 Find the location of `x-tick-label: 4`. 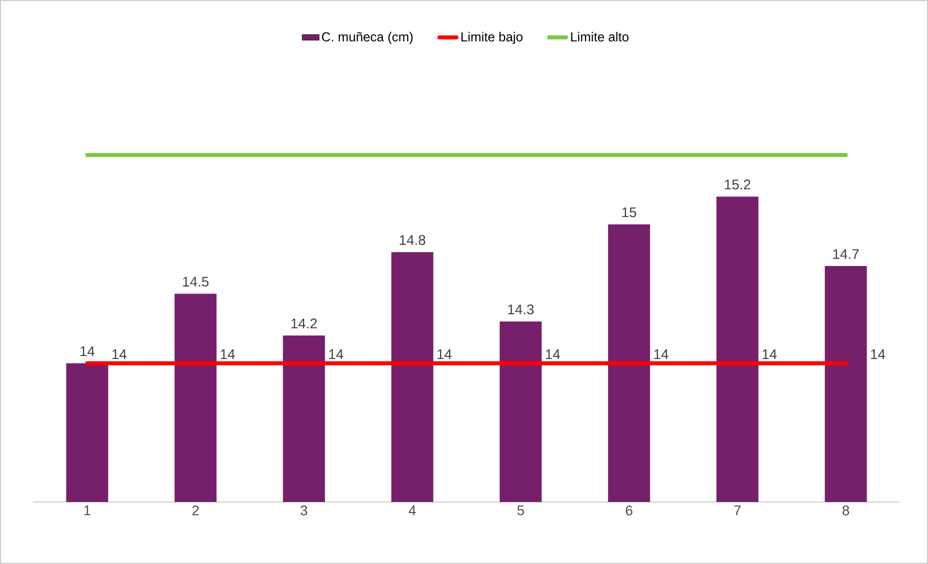

x-tick-label: 4 is located at coordinates (412, 511).